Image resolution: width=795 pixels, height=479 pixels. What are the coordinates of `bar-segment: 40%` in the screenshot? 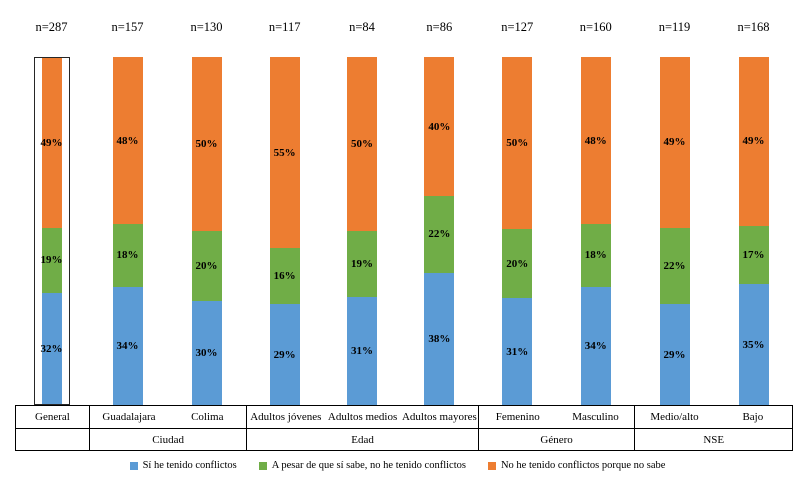 It's located at (439, 127).